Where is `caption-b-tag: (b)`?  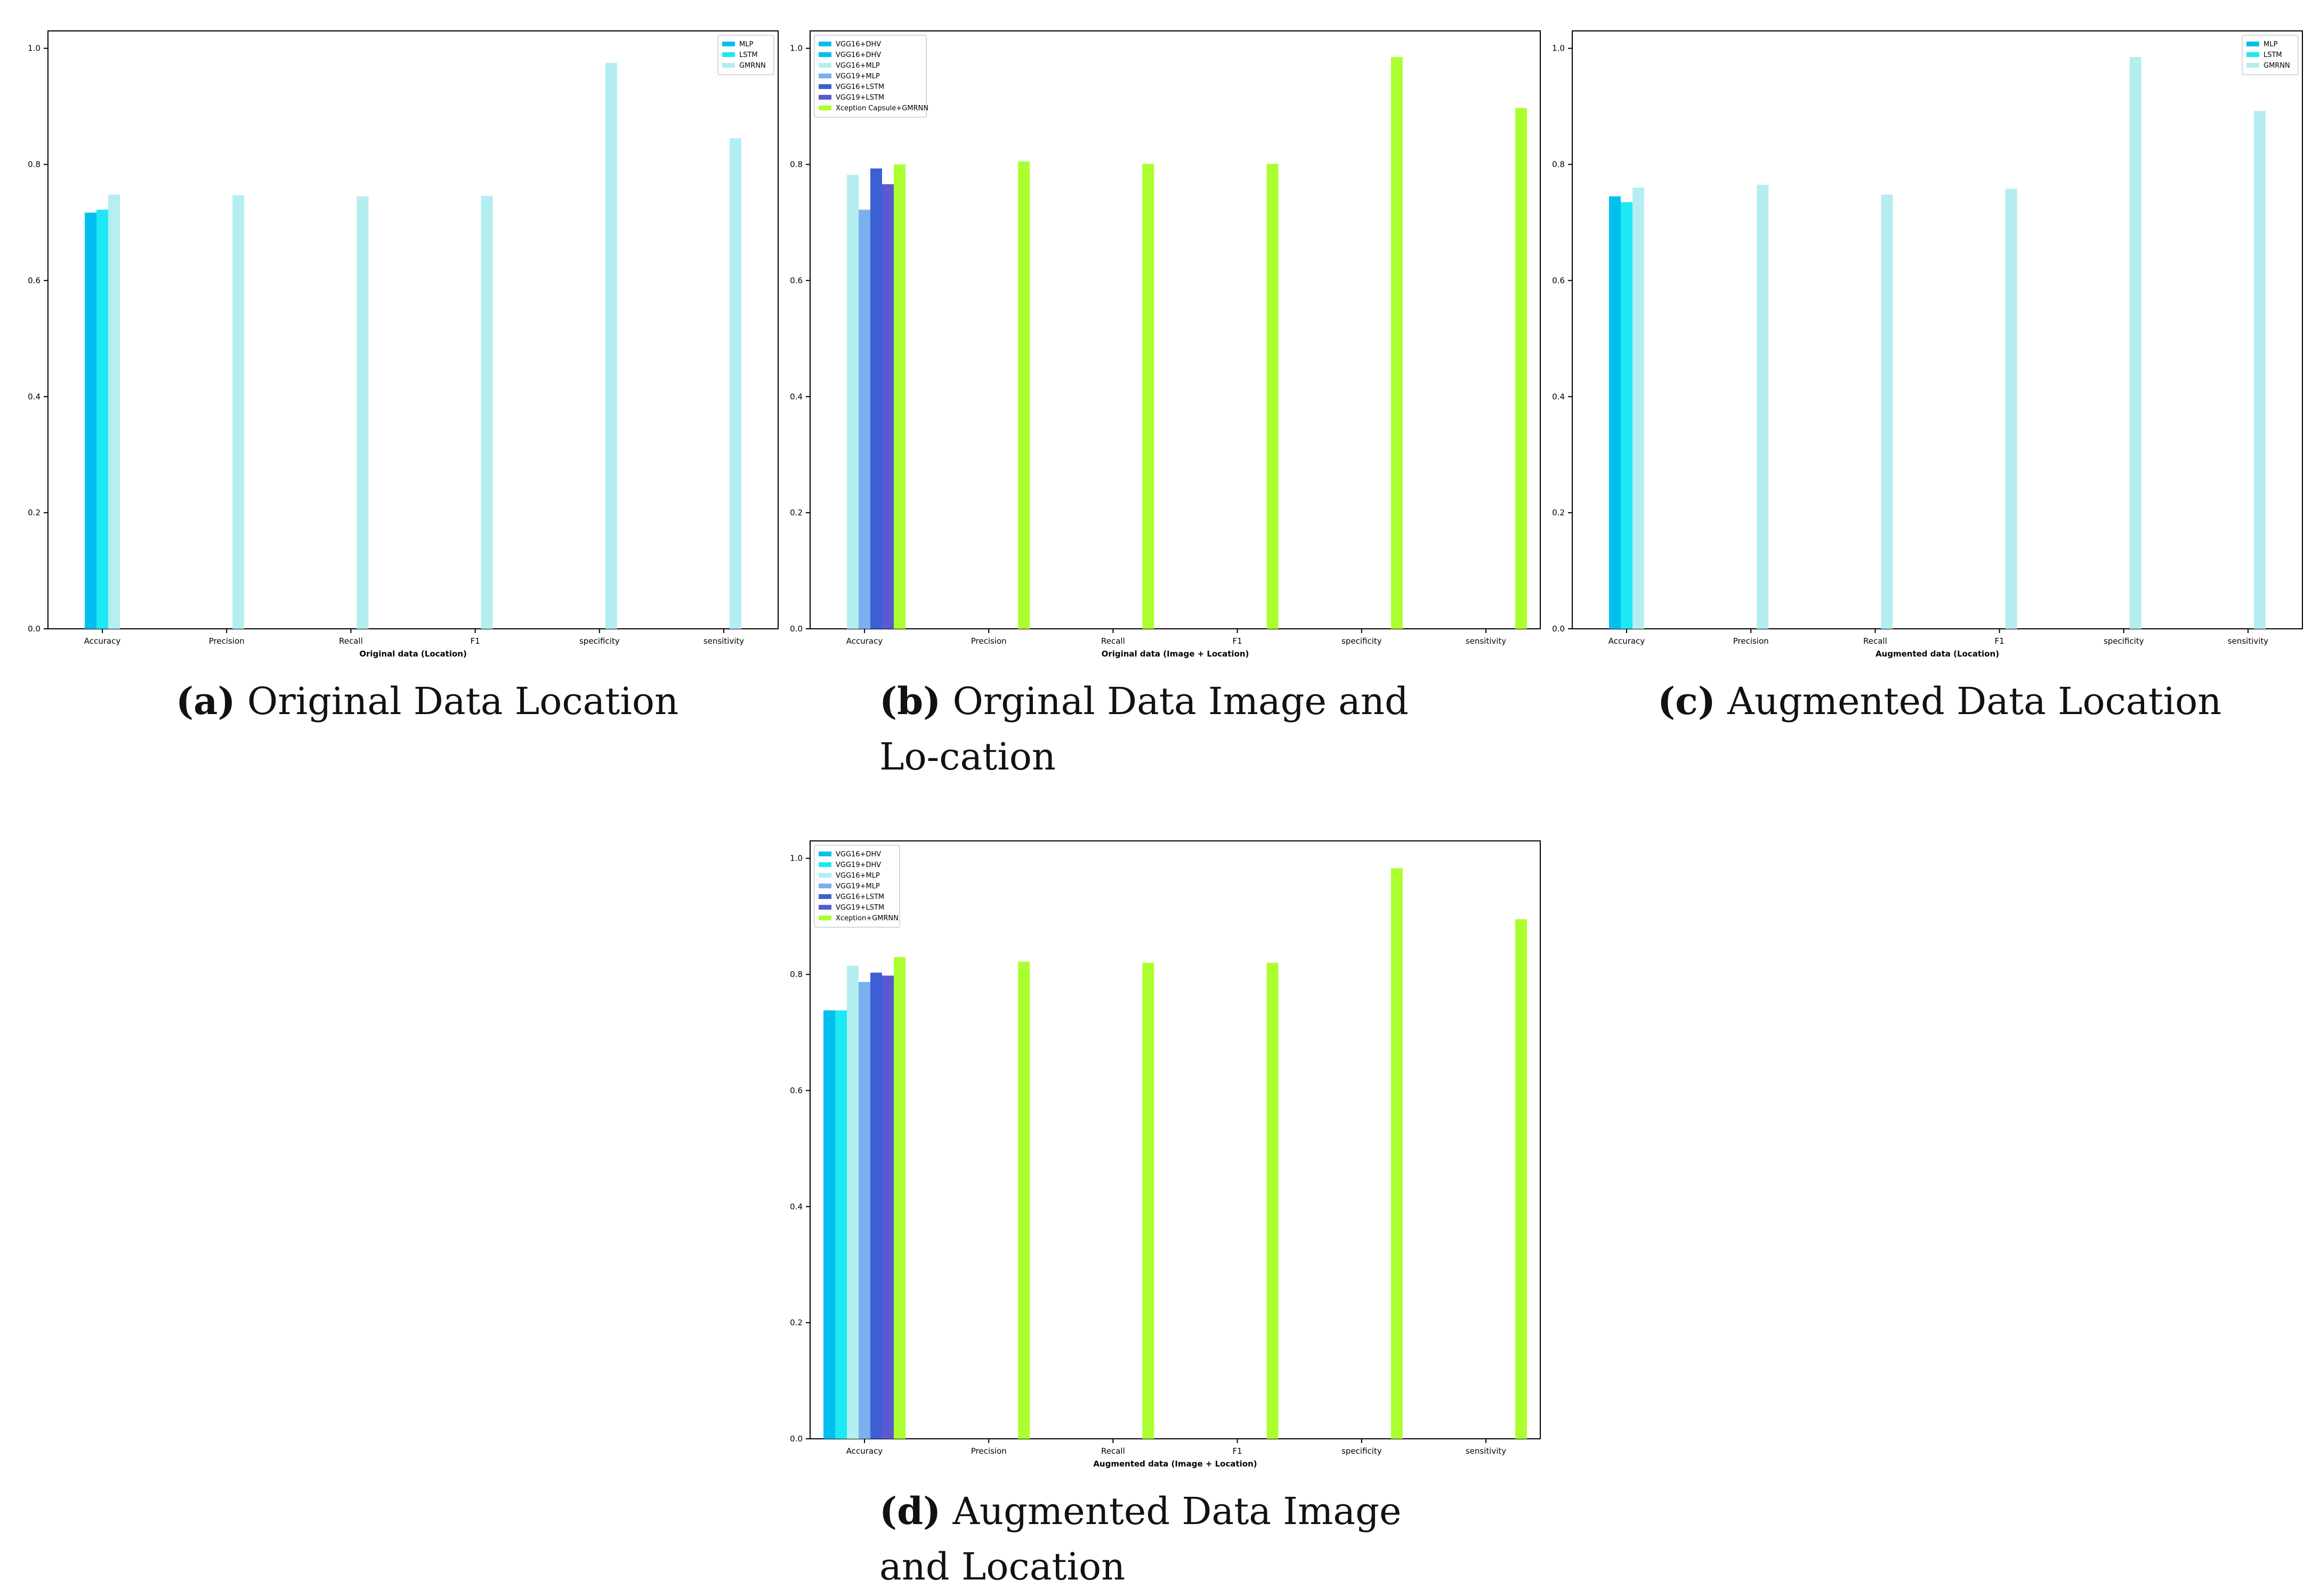
caption-b-tag: (b) is located at coordinates (910, 701).